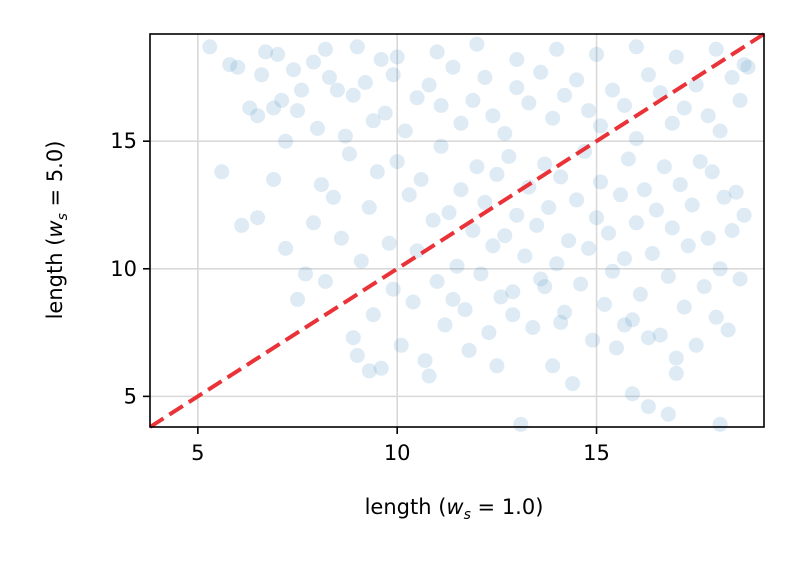 The image size is (797, 570). Describe the element at coordinates (596, 453) in the screenshot. I see `x-tick-label: 15` at that location.